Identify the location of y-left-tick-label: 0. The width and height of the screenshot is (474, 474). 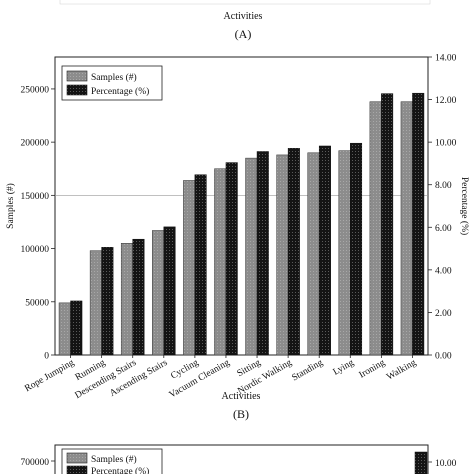
(46, 357).